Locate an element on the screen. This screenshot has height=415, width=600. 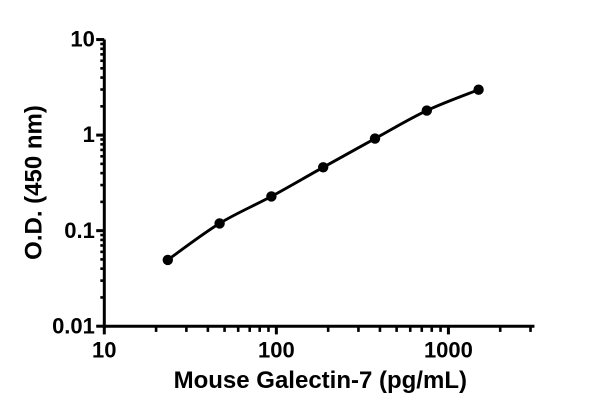
svg-text: Mouse Galectin-7 (pg/mL) is located at coordinates (320, 380).